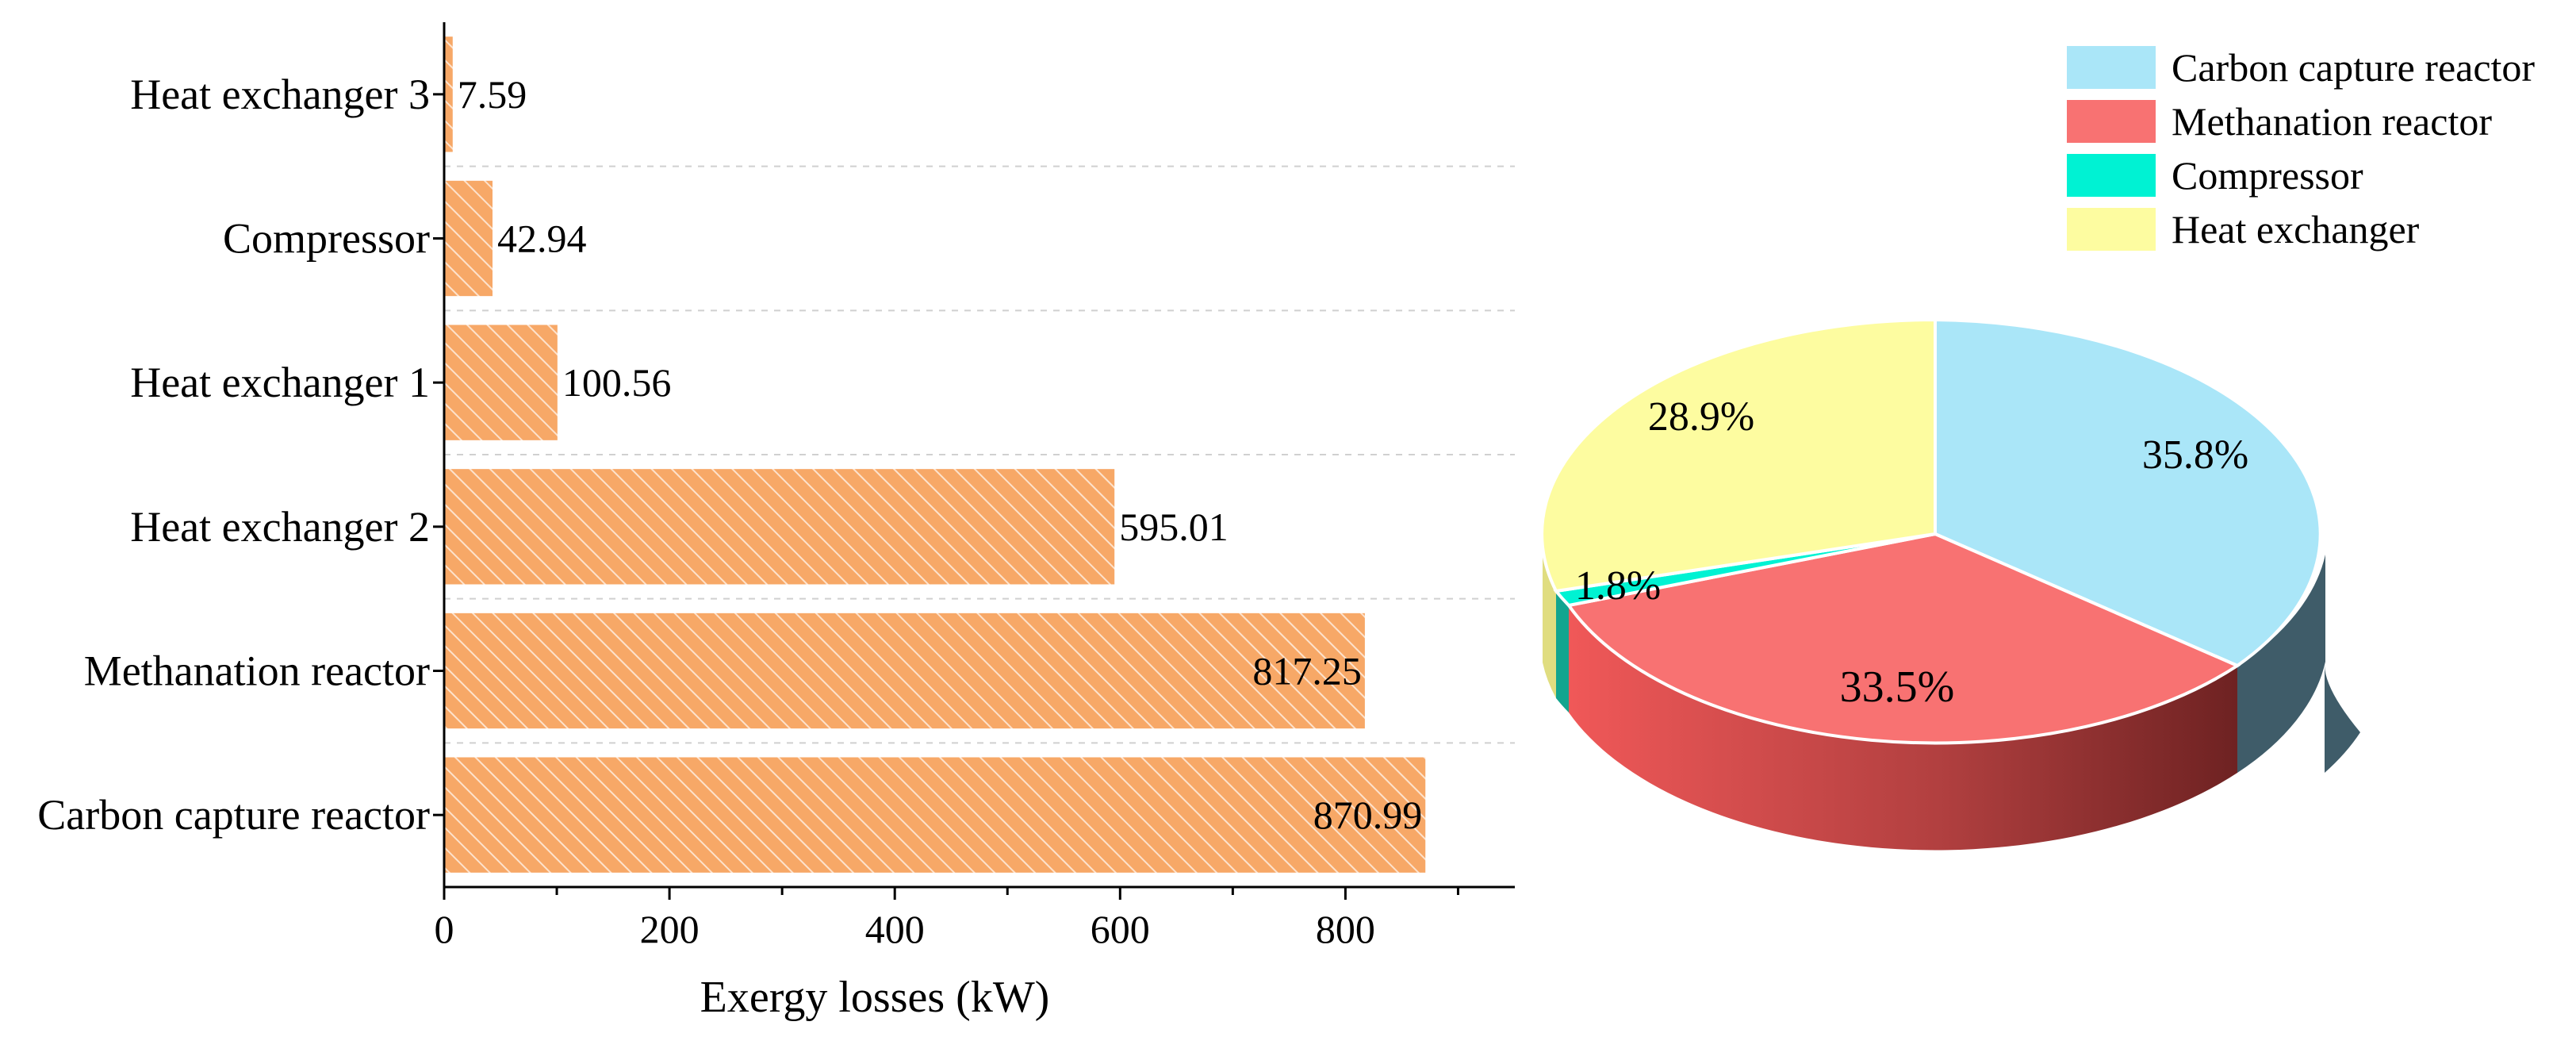 The image size is (2576, 1037). Describe the element at coordinates (2112, 175) in the screenshot. I see `legend-swatch-compressor` at that location.